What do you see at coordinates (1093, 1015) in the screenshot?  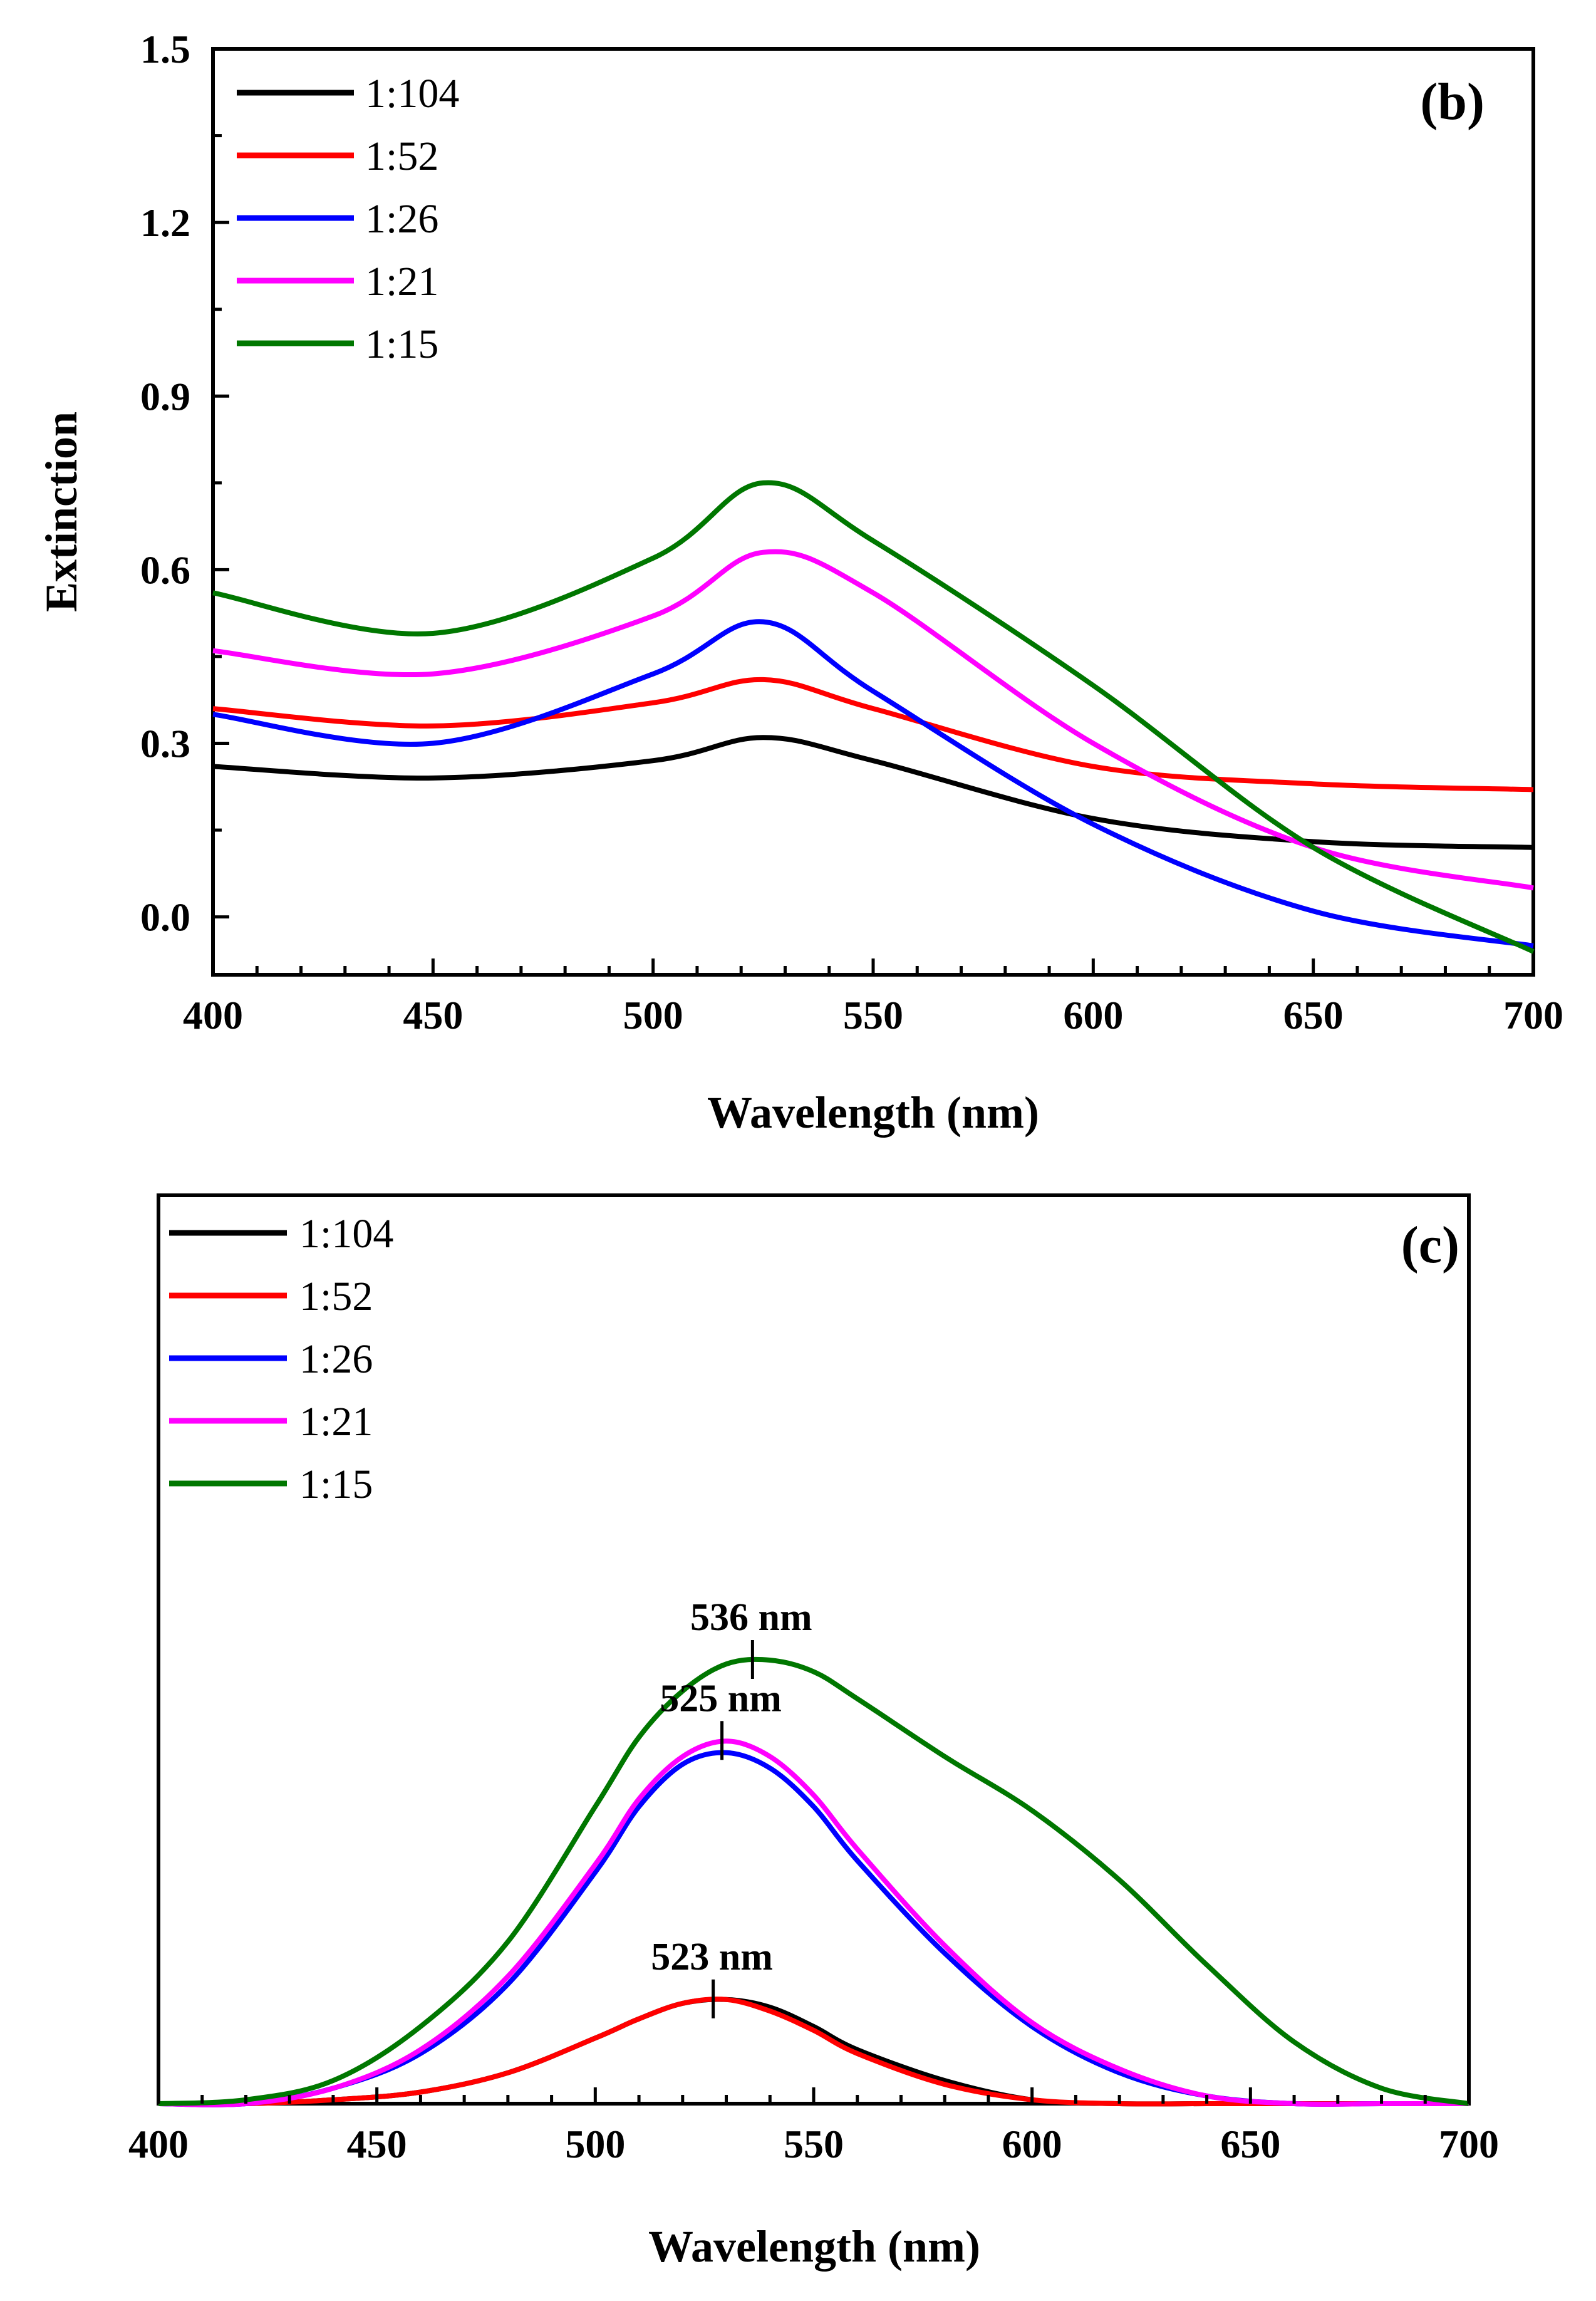 I see `panel-b-x-tick-label: 600` at bounding box center [1093, 1015].